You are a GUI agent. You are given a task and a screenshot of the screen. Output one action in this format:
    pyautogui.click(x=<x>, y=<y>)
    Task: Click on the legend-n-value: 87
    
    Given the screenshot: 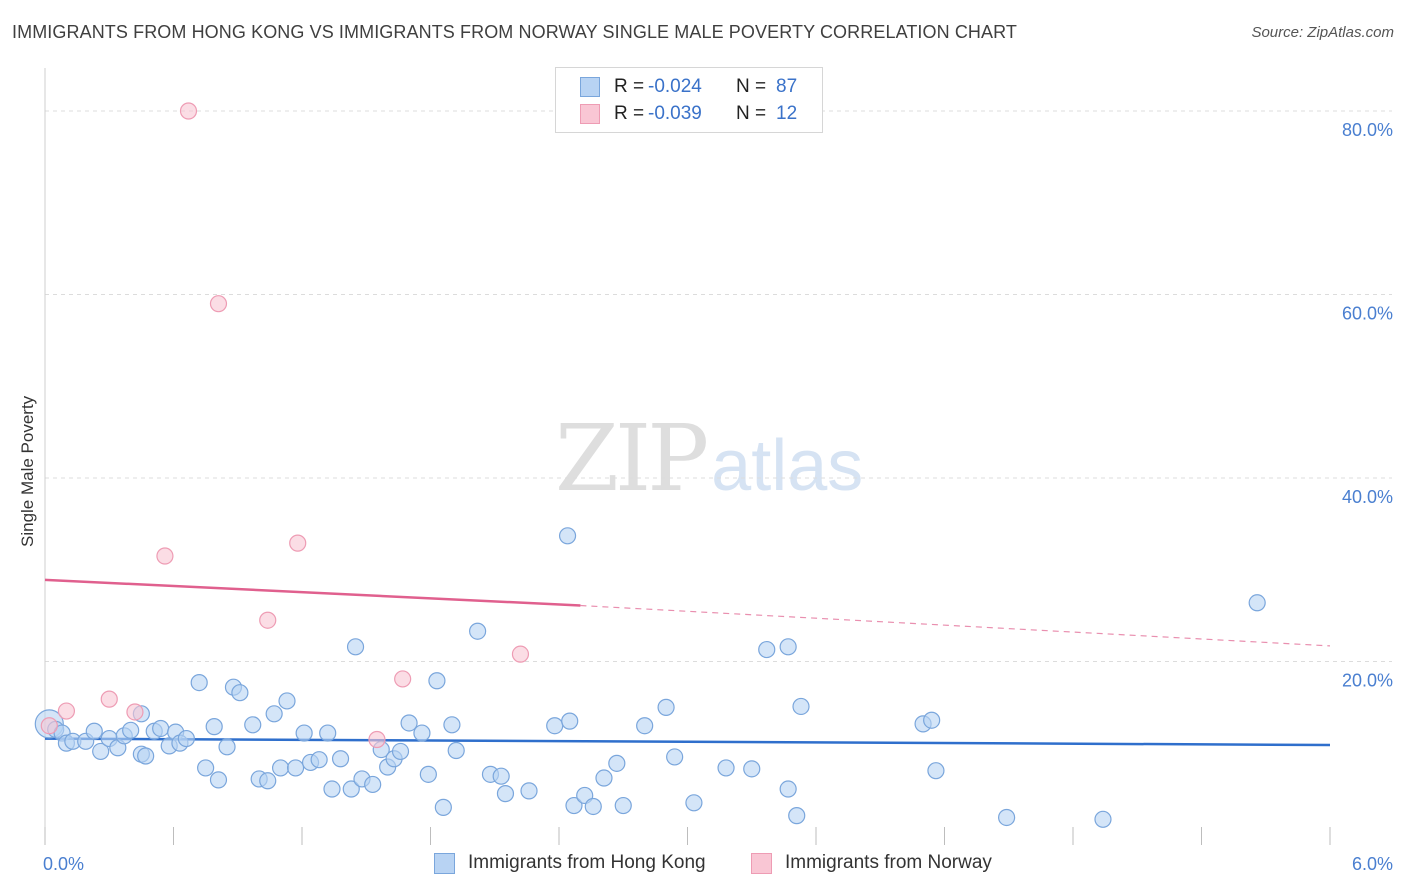 What is the action you would take?
    pyautogui.click(x=787, y=86)
    